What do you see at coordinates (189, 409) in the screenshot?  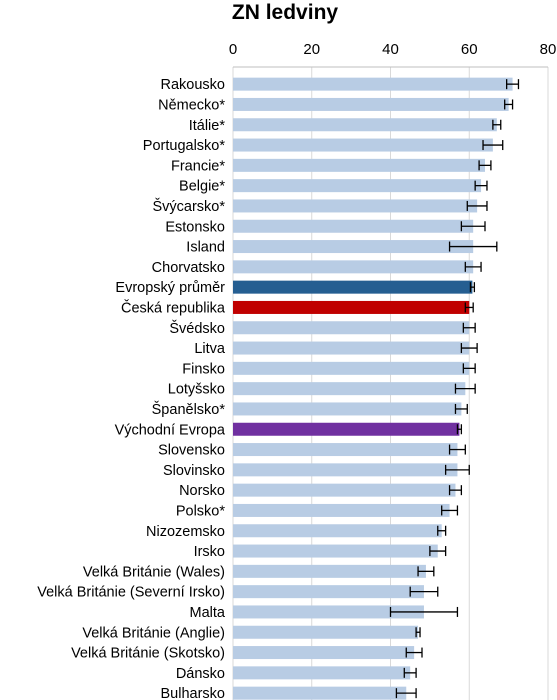 I see `category-label: Španělsko*` at bounding box center [189, 409].